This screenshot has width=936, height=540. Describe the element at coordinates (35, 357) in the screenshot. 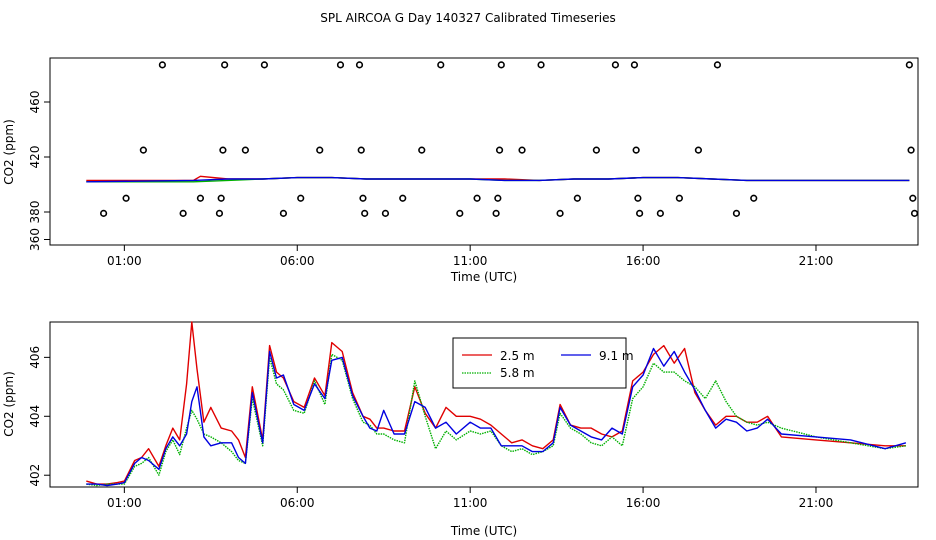

I see `y-tick-label: 406` at that location.